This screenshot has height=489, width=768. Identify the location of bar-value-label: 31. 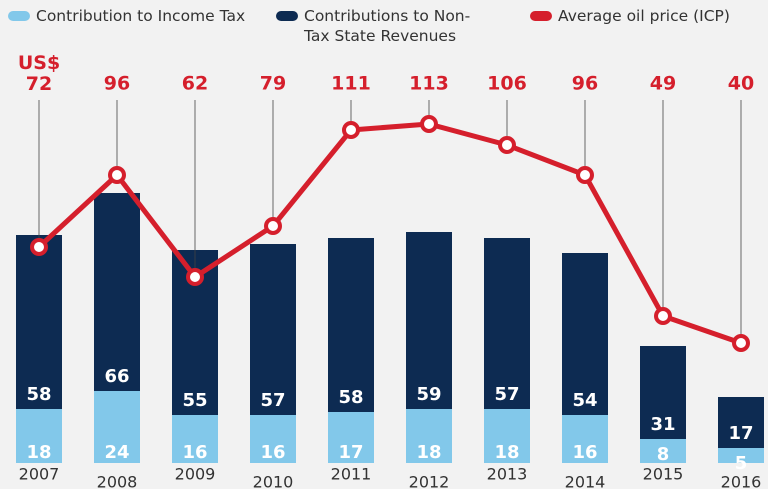
(662, 424).